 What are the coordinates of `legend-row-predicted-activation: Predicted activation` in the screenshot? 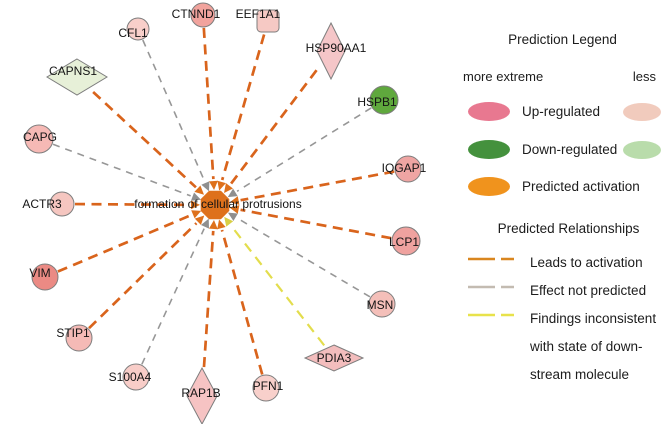 It's located at (562, 187).